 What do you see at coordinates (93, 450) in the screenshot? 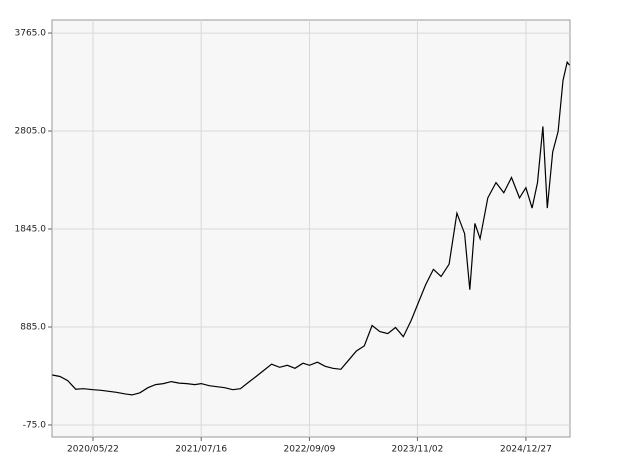
I see `x-tick-label: 2020/05/22` at bounding box center [93, 450].